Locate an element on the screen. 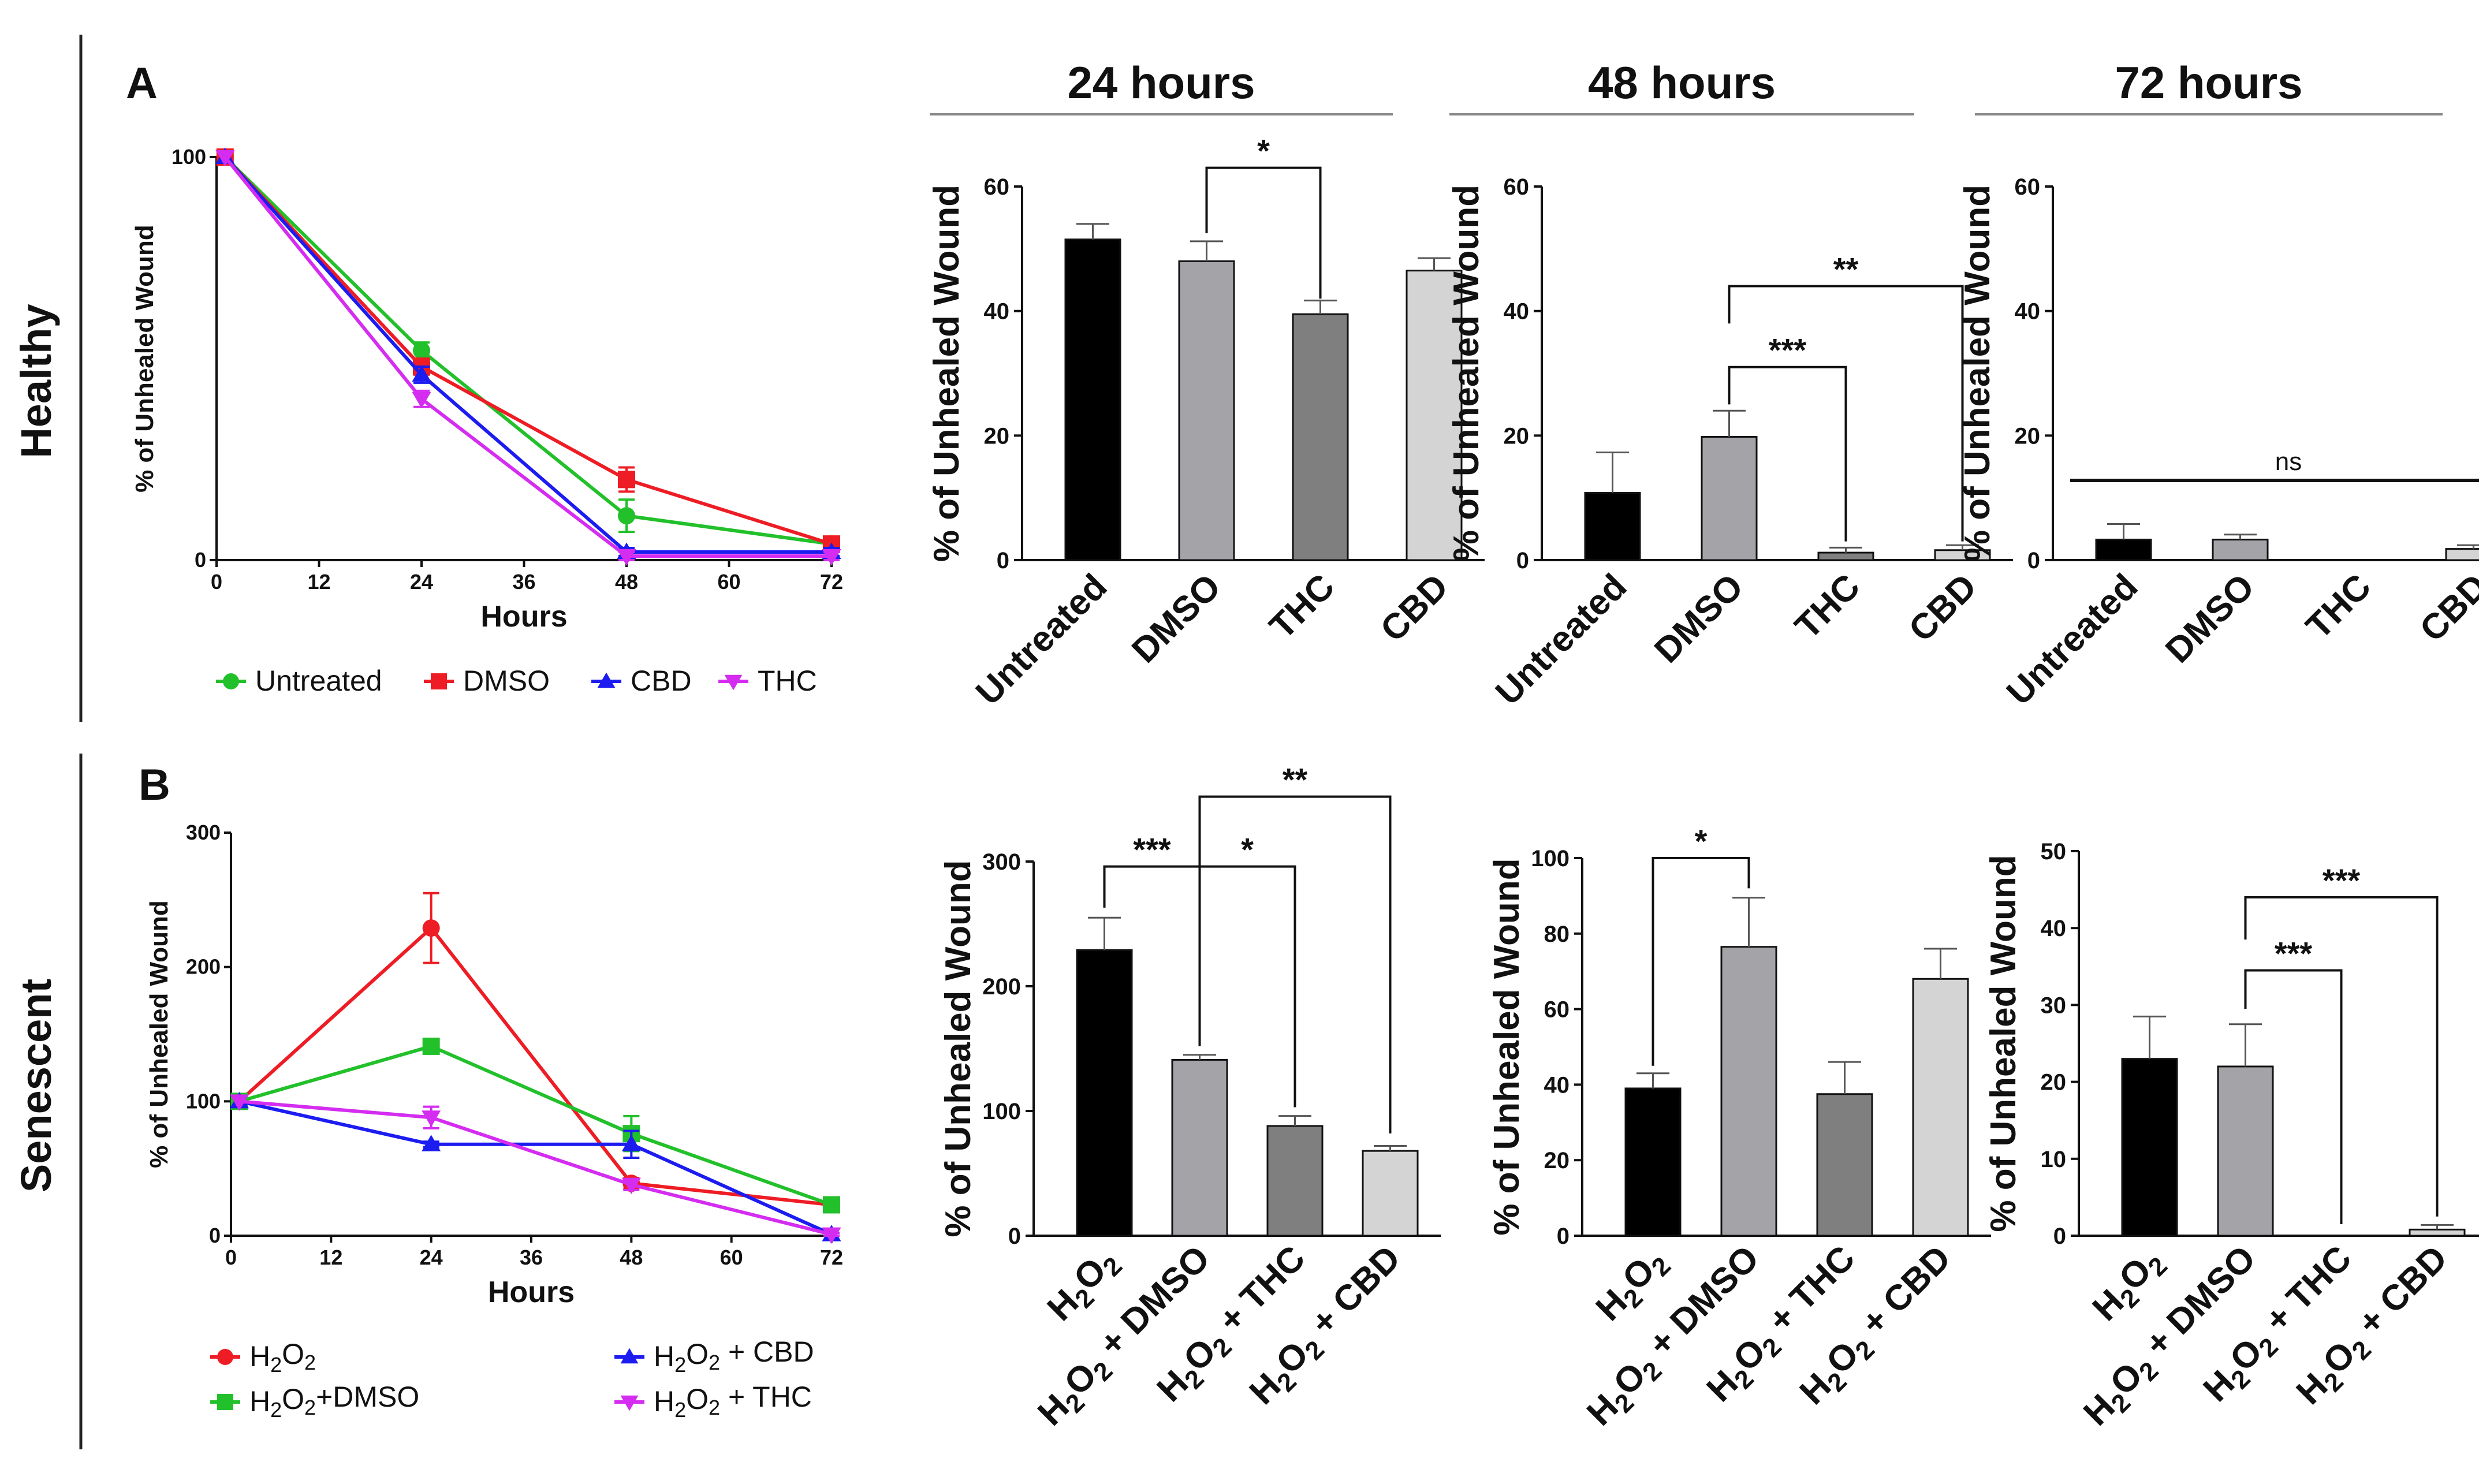 Image resolution: width=2479 pixels, height=1484 pixels. legend-marker-h2o2-dmso is located at coordinates (225, 1402).